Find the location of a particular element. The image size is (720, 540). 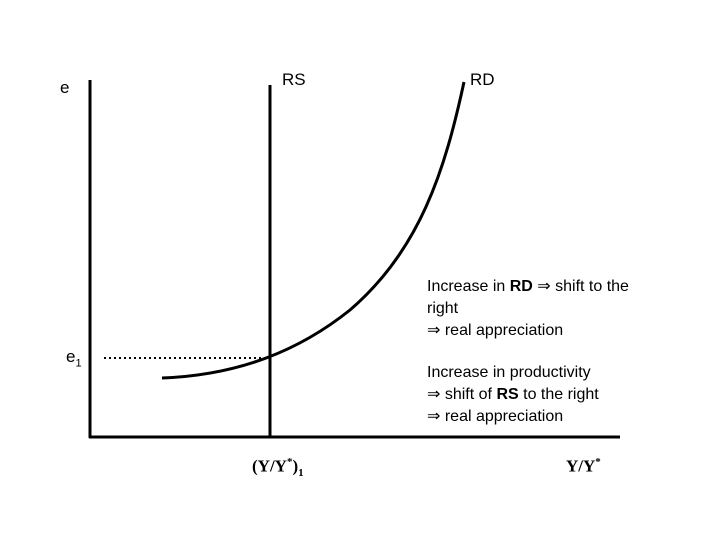

eq-x-label-close: ) is located at coordinates (295, 466).